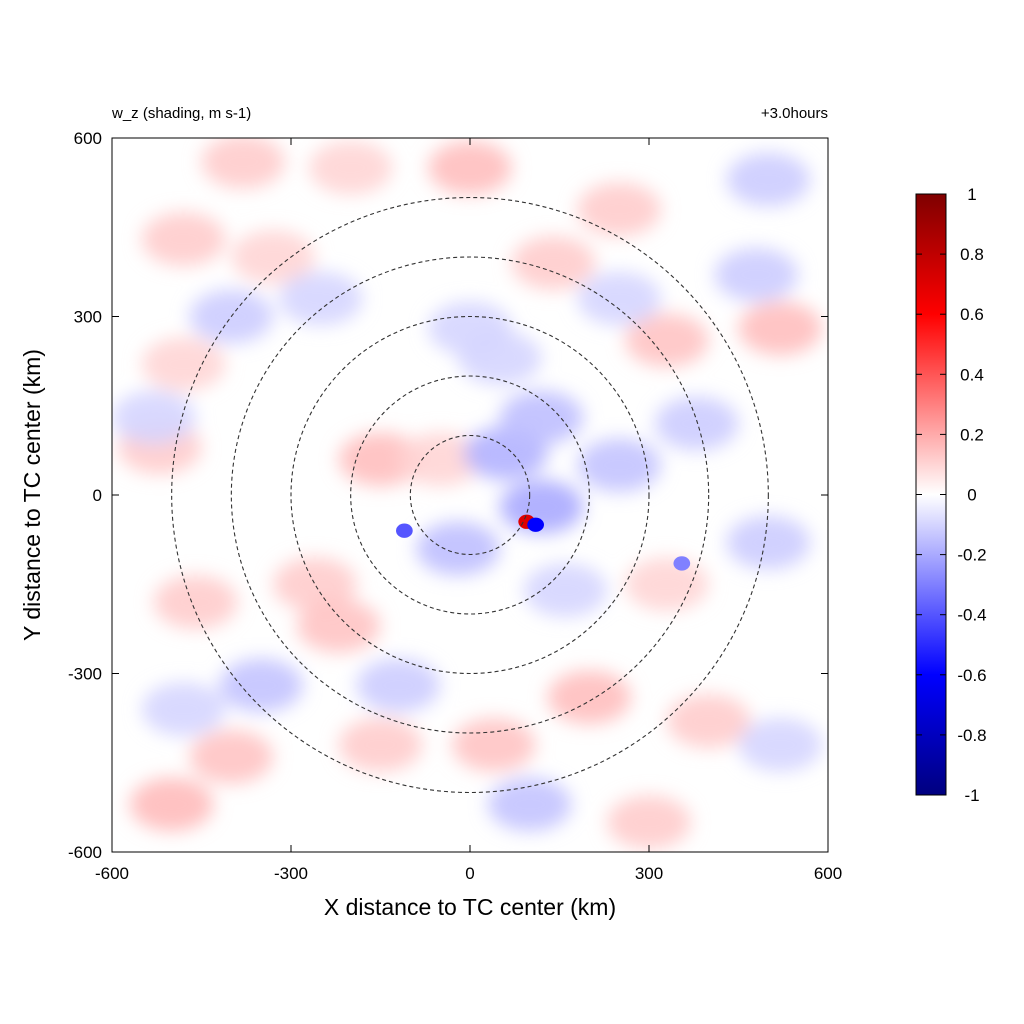 Image resolution: width=1024 pixels, height=1024 pixels. Describe the element at coordinates (794, 113) in the screenshot. I see `title-right: +3.0hours` at that location.